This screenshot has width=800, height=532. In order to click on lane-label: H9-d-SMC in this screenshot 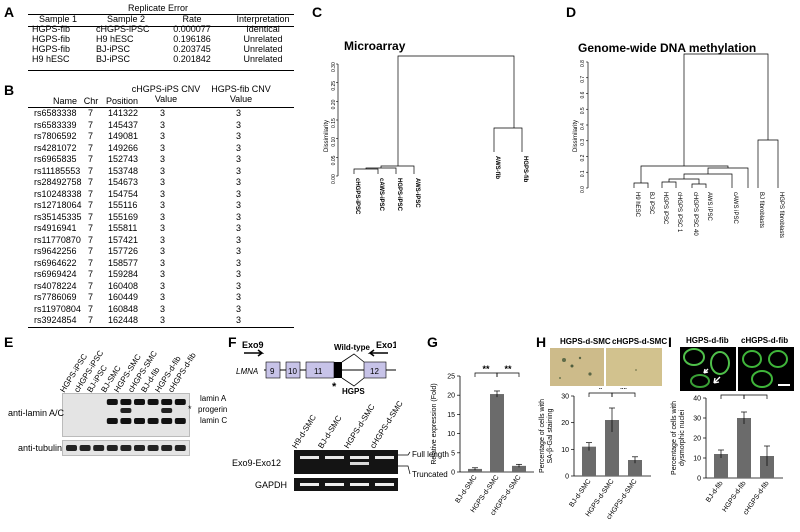, I will do `click(304, 431)`.